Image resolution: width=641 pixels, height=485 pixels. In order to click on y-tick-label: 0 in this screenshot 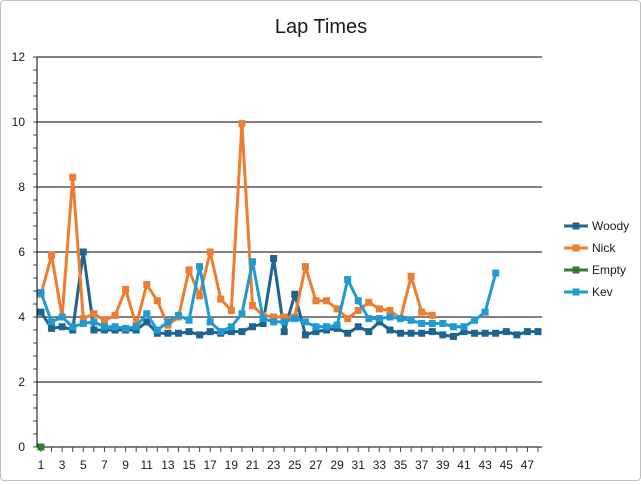, I will do `click(21, 447)`.